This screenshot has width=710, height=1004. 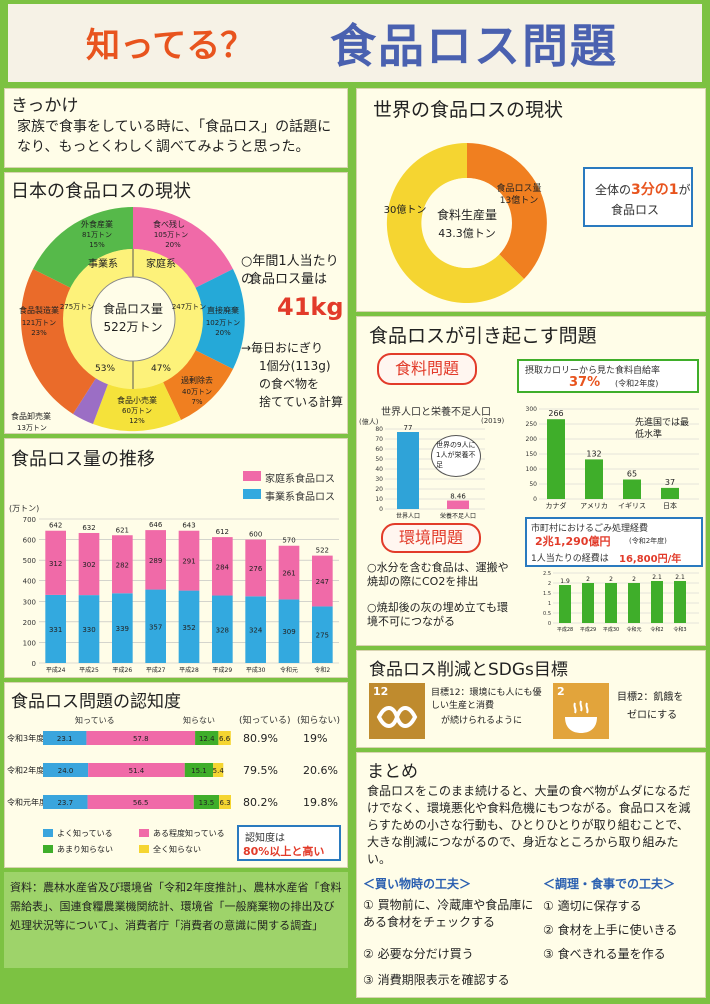 What do you see at coordinates (199, 720) in the screenshot?
I see `awareness-sub-dont: 知らない` at bounding box center [199, 720].